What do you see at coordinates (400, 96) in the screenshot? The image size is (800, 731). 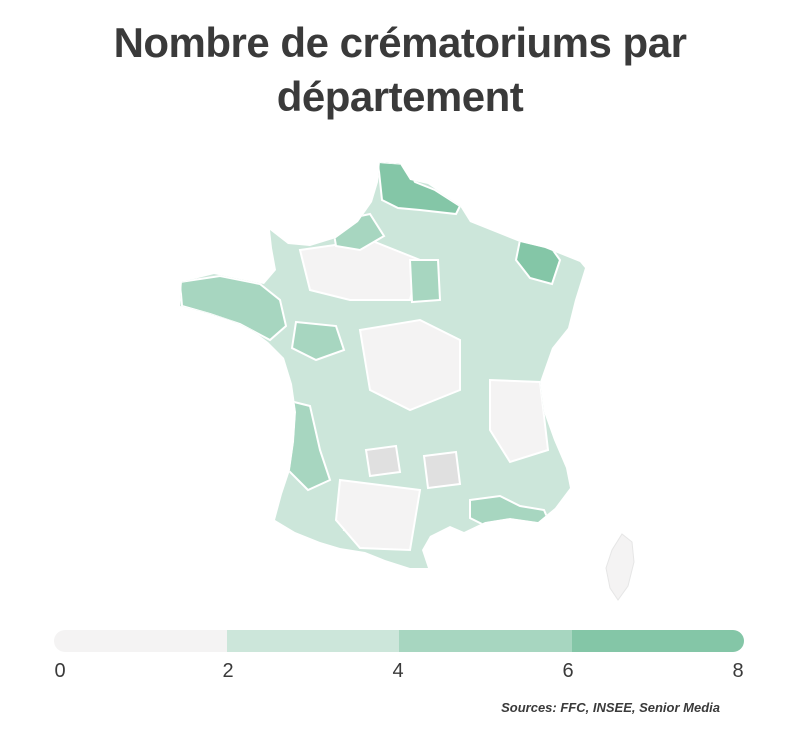 I see `title-line-2: département` at bounding box center [400, 96].